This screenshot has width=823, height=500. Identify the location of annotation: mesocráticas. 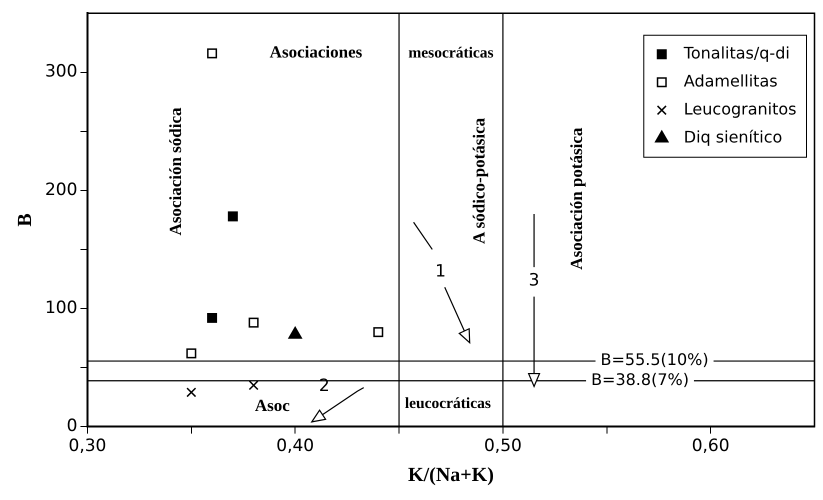
(451, 53).